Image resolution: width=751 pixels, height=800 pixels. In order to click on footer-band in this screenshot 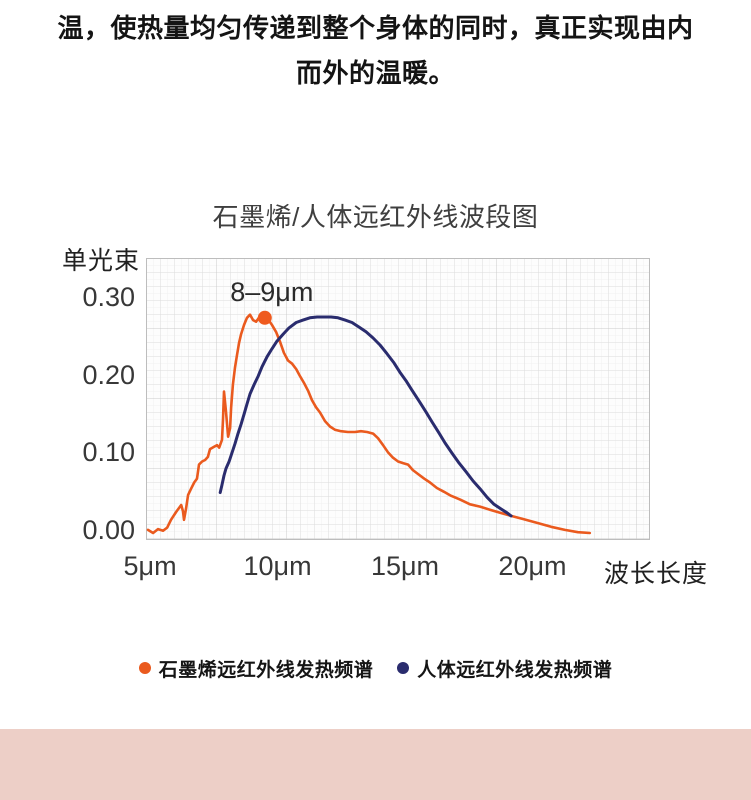, I will do `click(375, 764)`.